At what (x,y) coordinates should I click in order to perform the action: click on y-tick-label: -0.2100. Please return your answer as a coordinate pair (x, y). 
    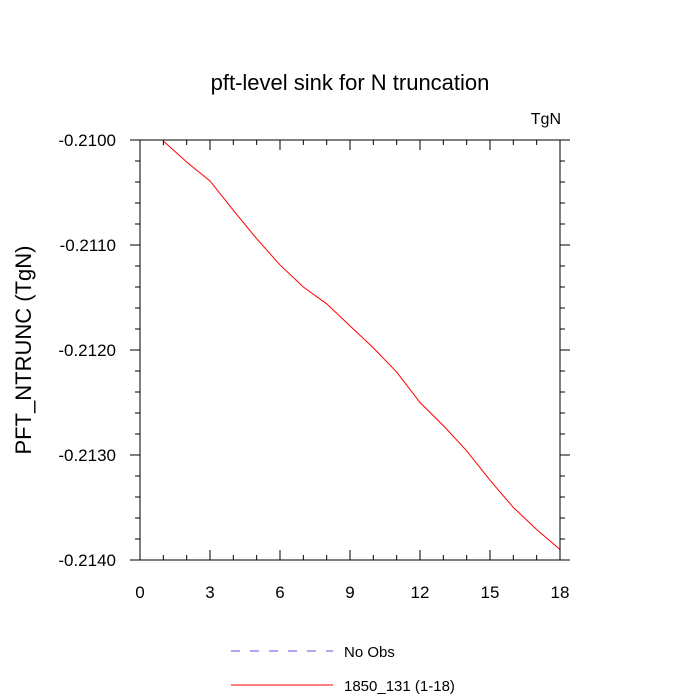
    Looking at the image, I should click on (87, 140).